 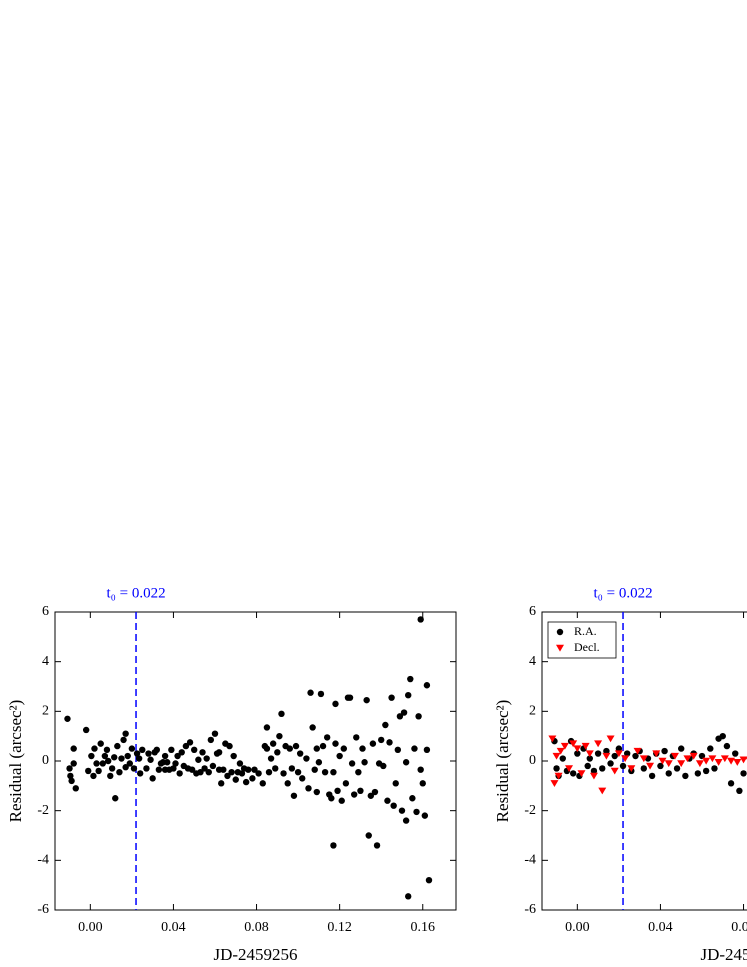 I want to click on legend-marker, so click(x=560, y=648).